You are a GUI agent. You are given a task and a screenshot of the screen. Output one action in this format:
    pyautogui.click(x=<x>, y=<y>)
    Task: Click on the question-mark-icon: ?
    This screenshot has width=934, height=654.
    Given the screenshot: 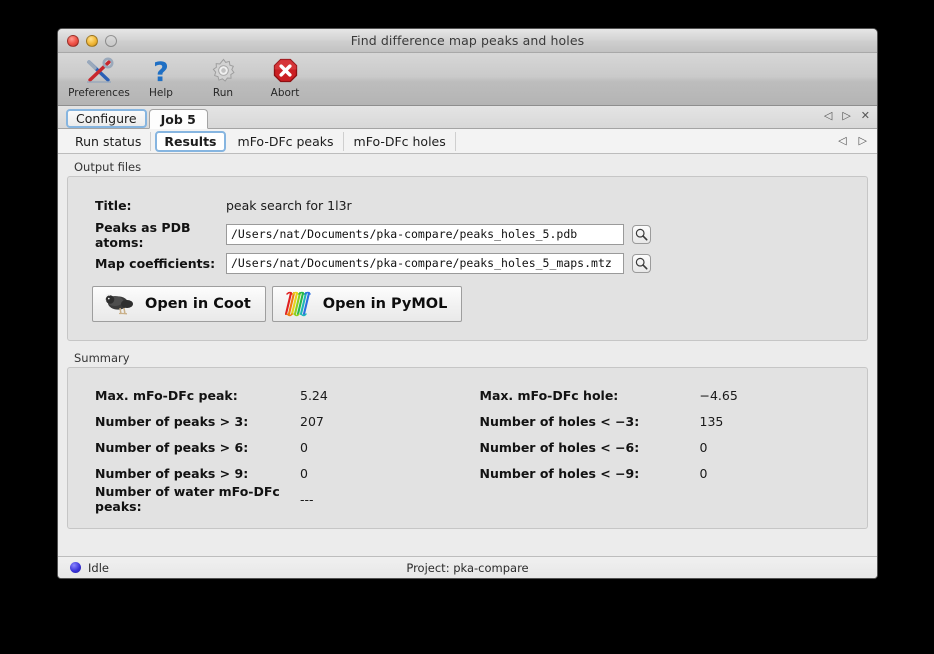 What is the action you would take?
    pyautogui.click(x=161, y=70)
    